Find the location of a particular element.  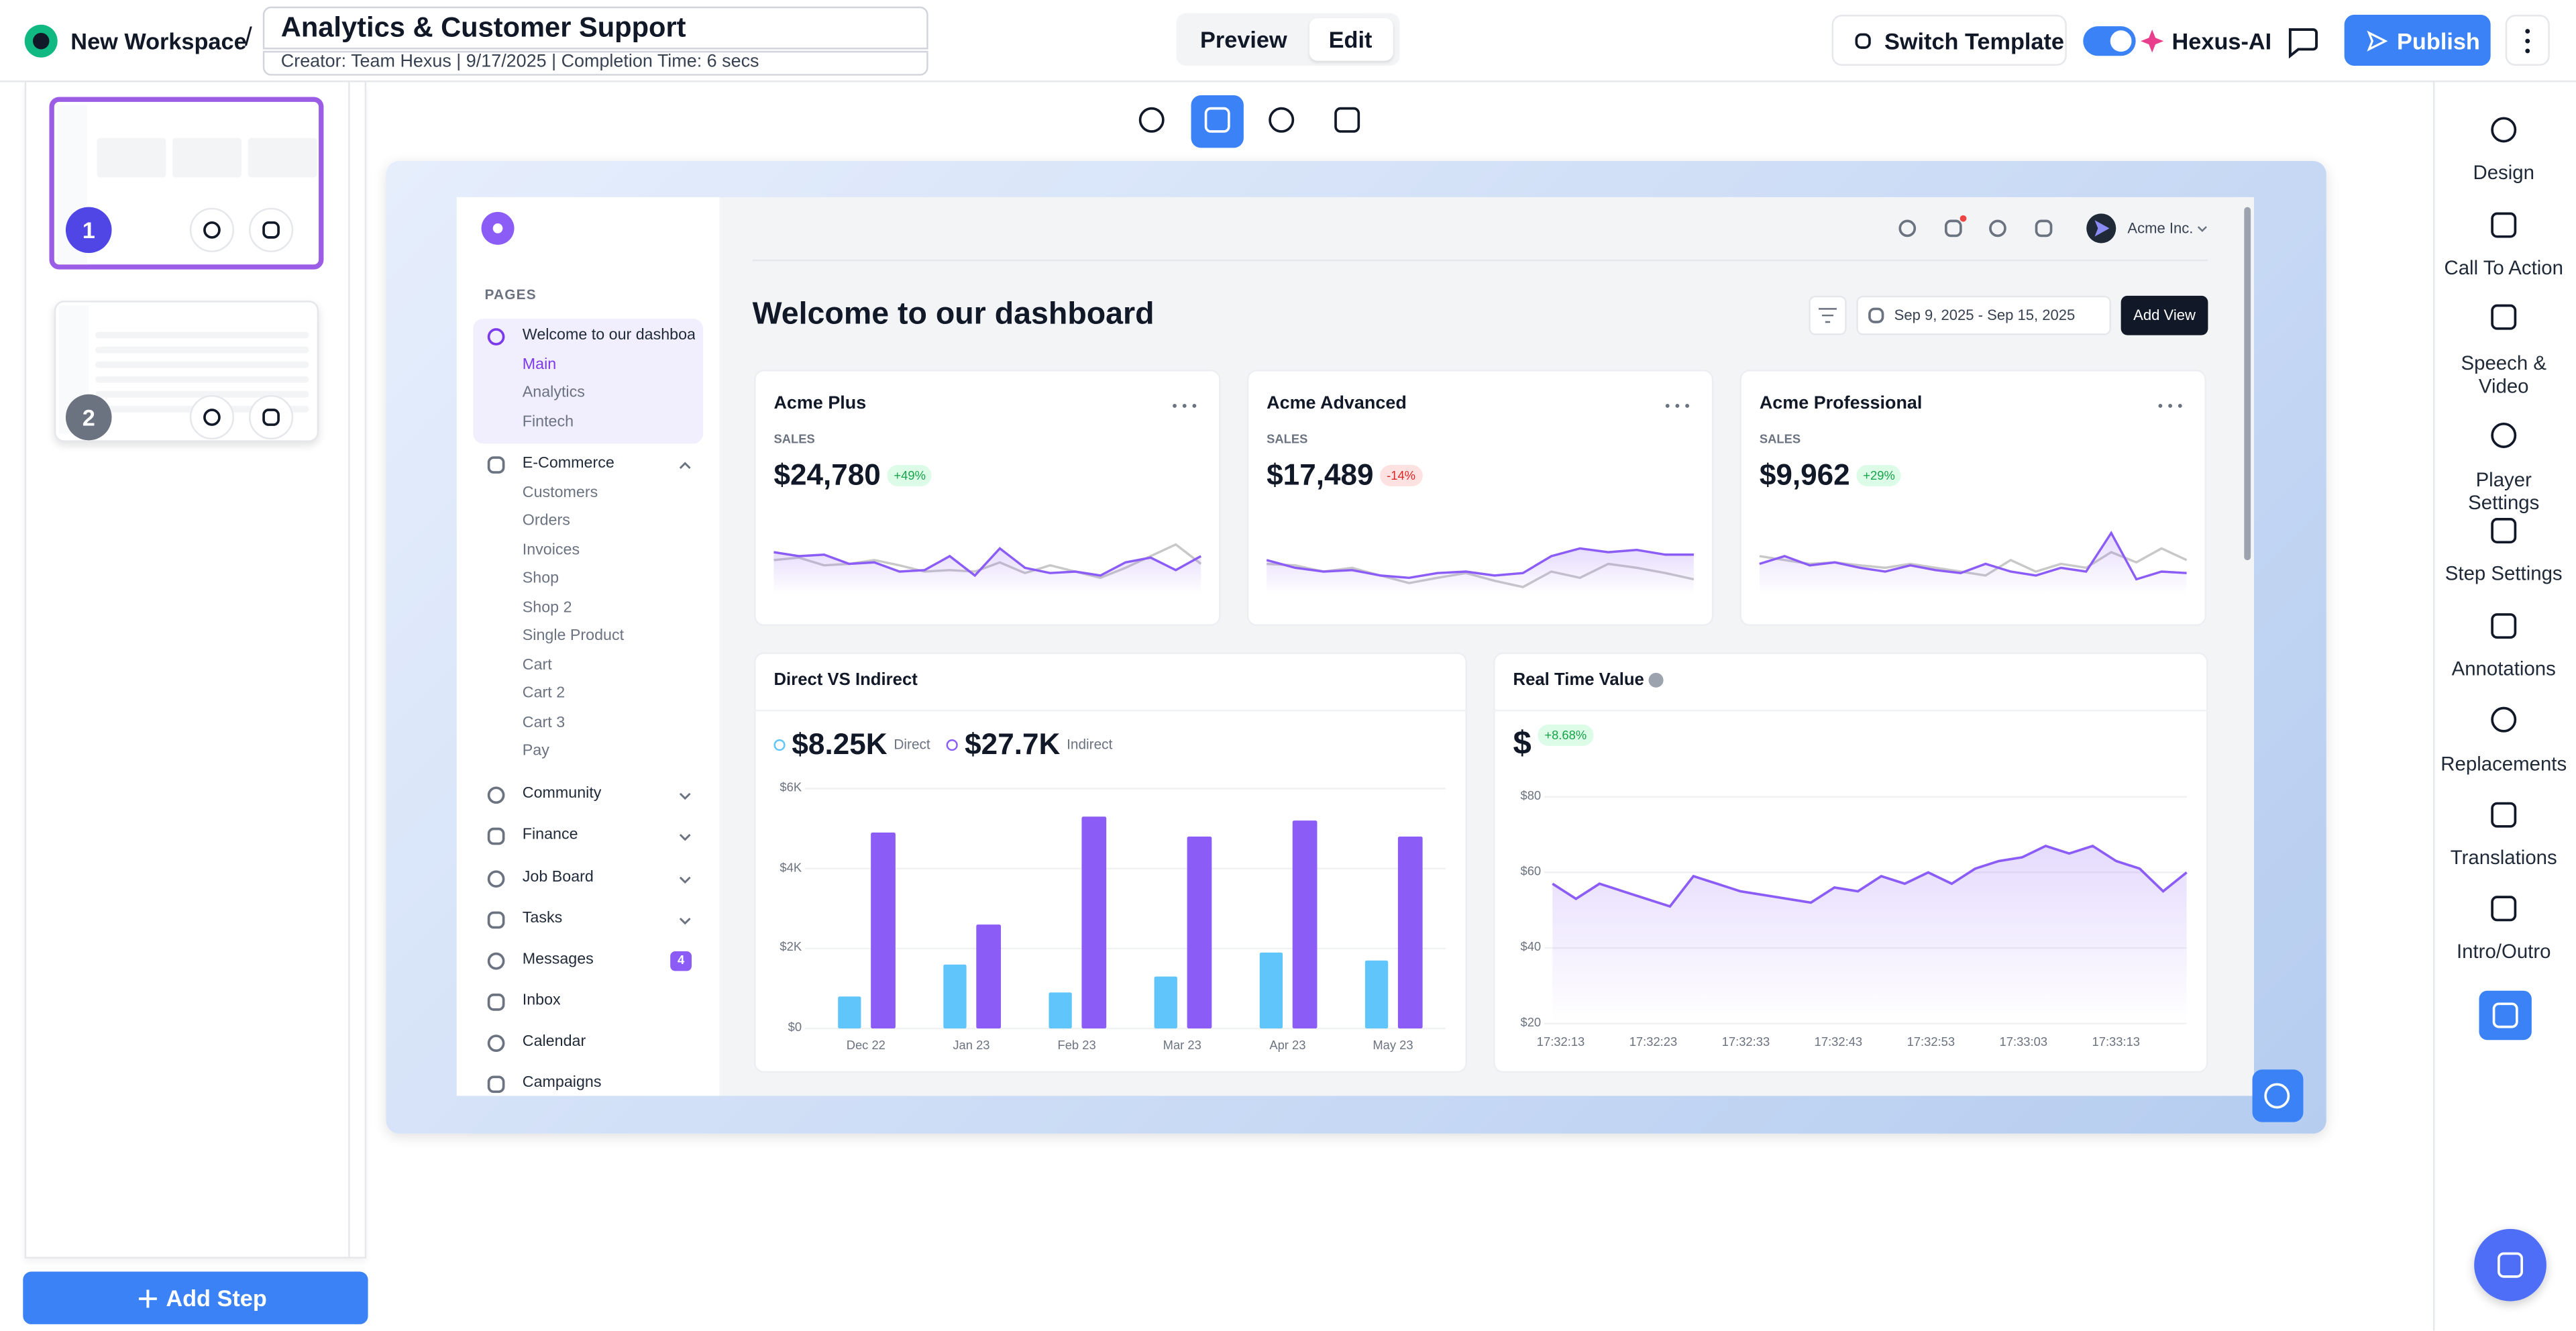

add-step-button is located at coordinates (195, 1297).